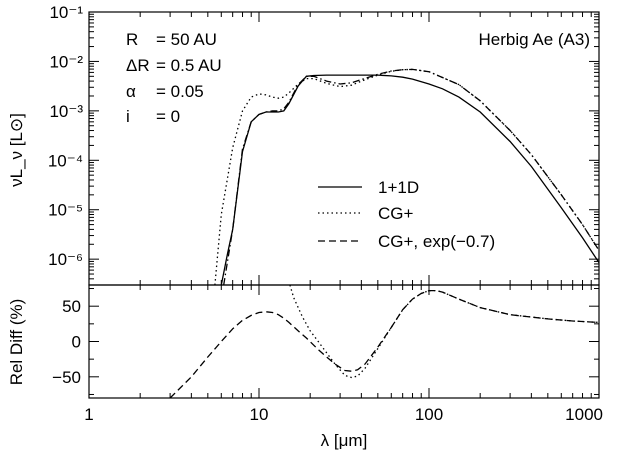 This screenshot has height=459, width=621. I want to click on param-name-r: R, so click(132, 39).